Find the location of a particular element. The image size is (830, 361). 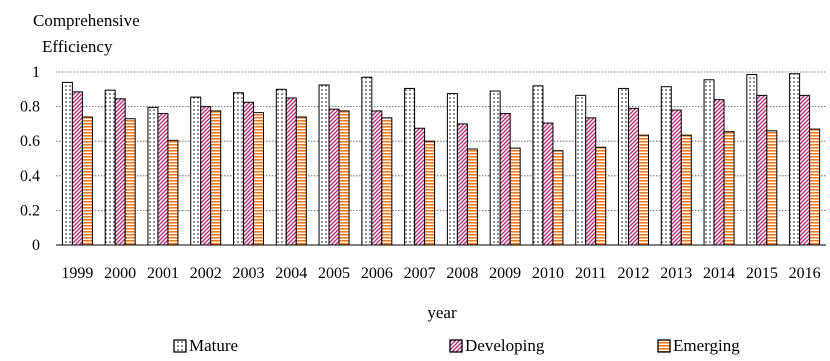

x-tick-label: 2010 is located at coordinates (548, 273).